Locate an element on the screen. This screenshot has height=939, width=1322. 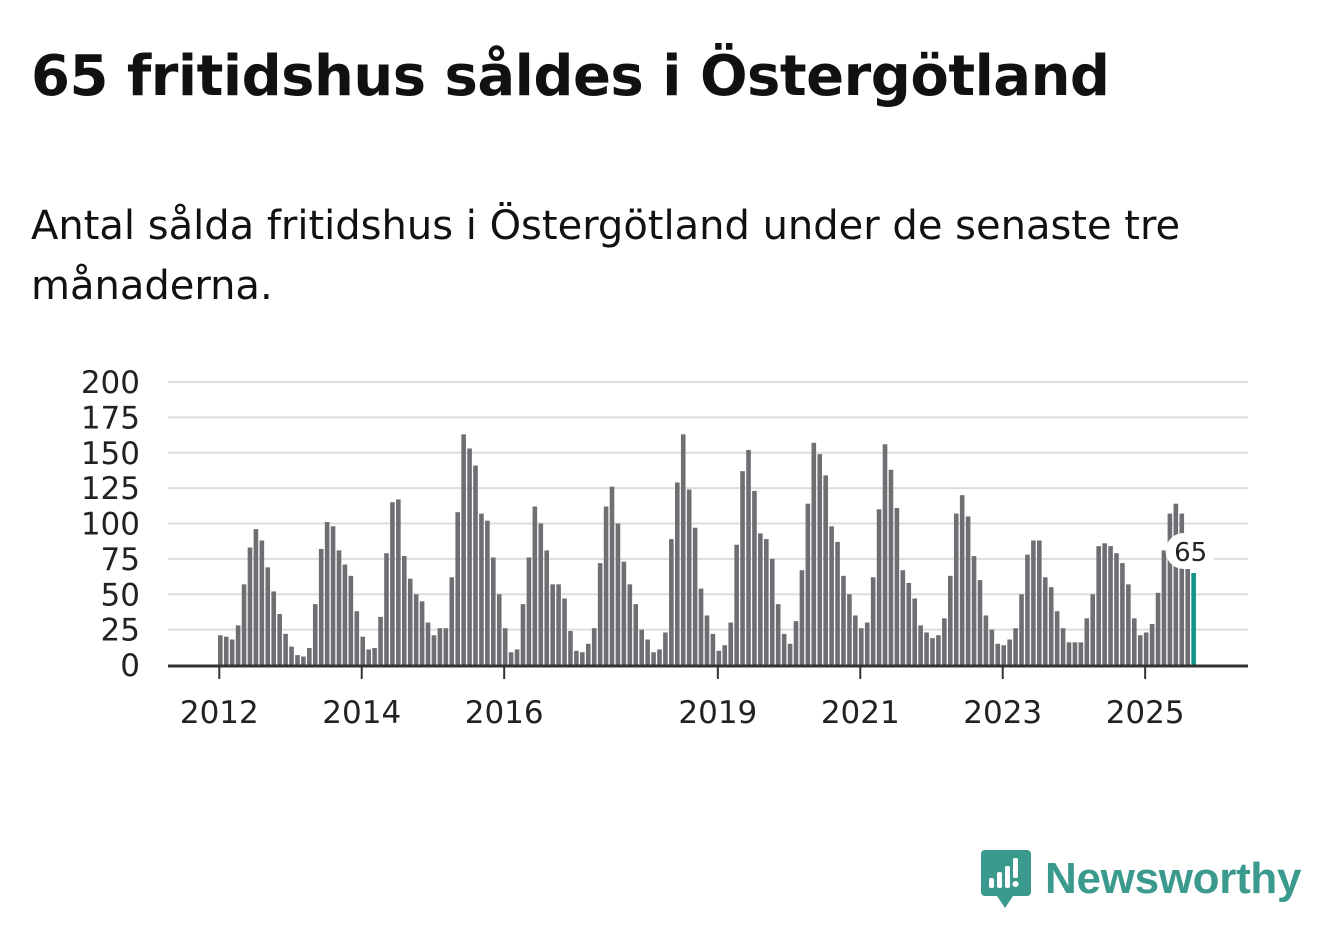
newsworthy-logo-icon is located at coordinates (1006, 879).